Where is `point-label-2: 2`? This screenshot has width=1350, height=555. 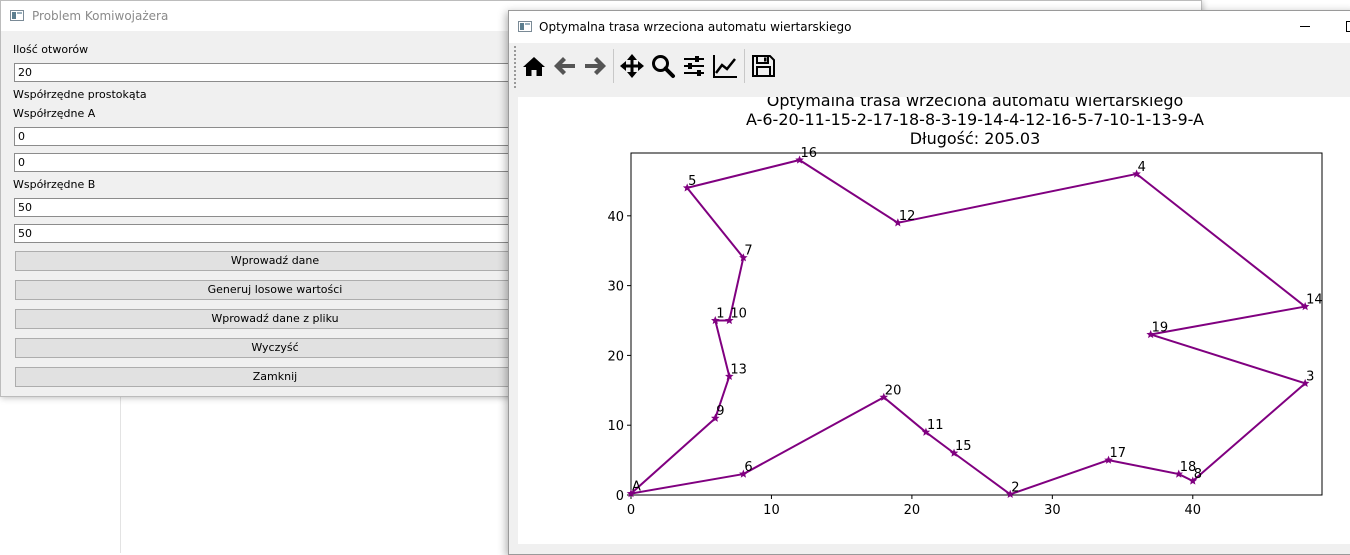
point-label-2: 2 is located at coordinates (1015, 487).